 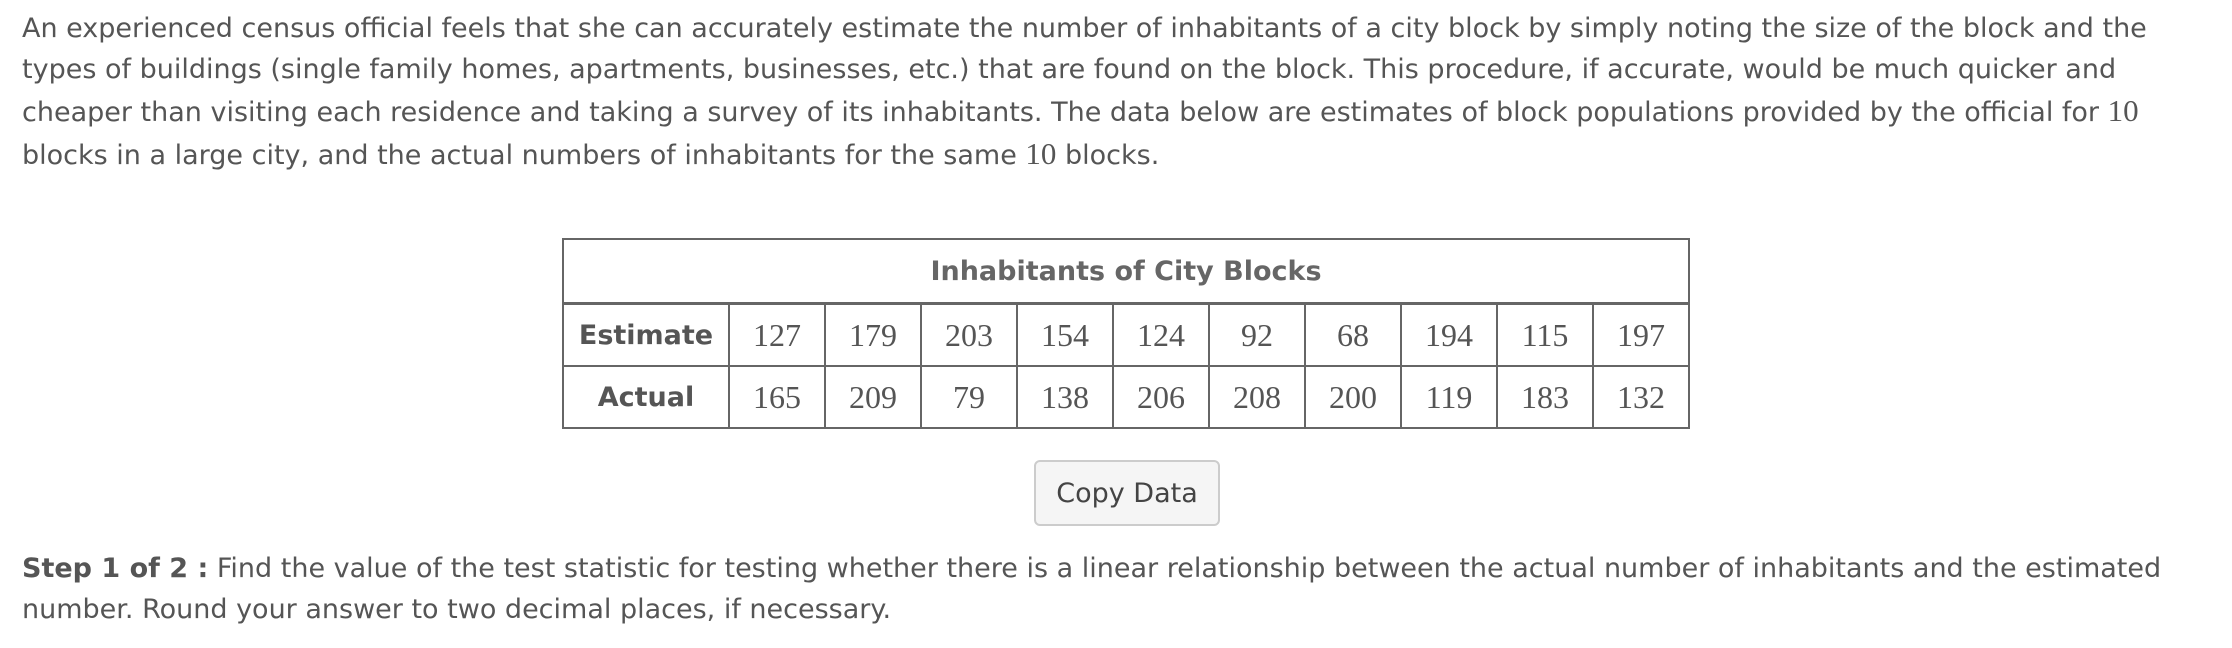 What do you see at coordinates (1353, 397) in the screenshot?
I see `actual-cell: 200` at bounding box center [1353, 397].